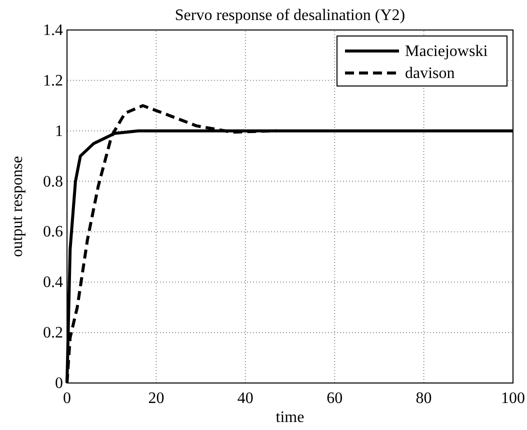 The image size is (527, 430). Describe the element at coordinates (17, 206) in the screenshot. I see `y-axis-title: output response` at that location.